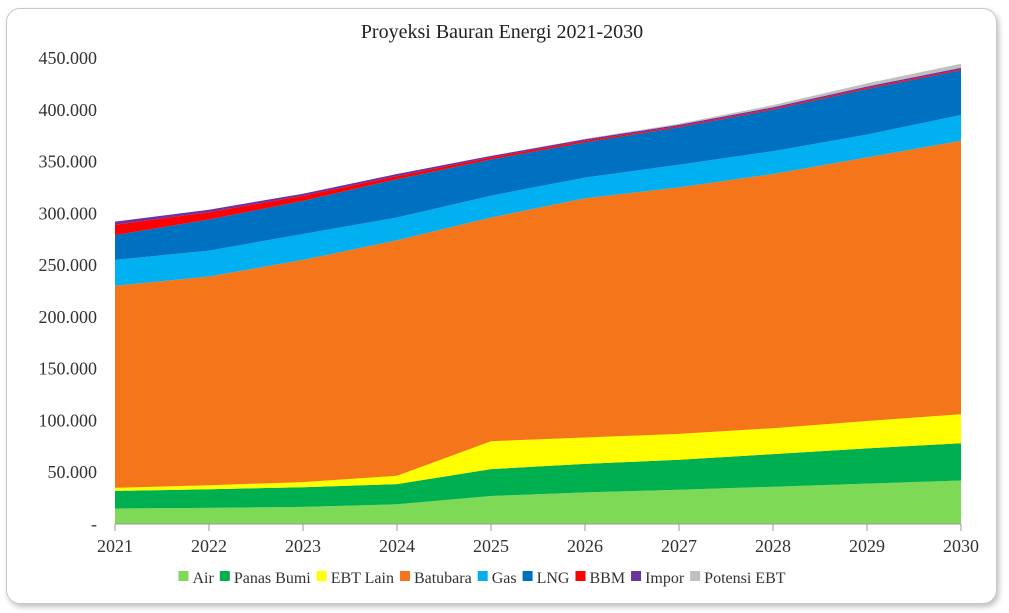  Describe the element at coordinates (224, 576) in the screenshot. I see `legend-swatch-panas-bumi` at that location.